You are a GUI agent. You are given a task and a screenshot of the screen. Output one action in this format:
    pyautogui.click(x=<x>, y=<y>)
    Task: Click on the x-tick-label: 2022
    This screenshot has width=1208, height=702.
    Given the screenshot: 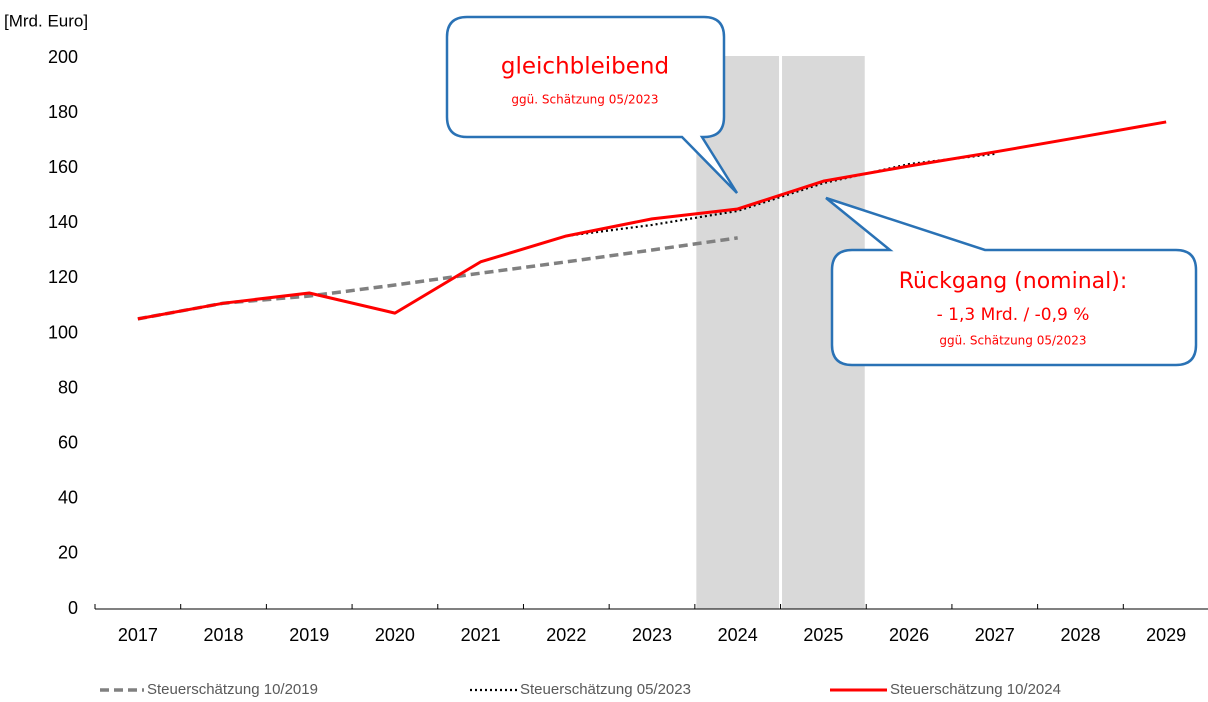 What is the action you would take?
    pyautogui.click(x=566, y=635)
    